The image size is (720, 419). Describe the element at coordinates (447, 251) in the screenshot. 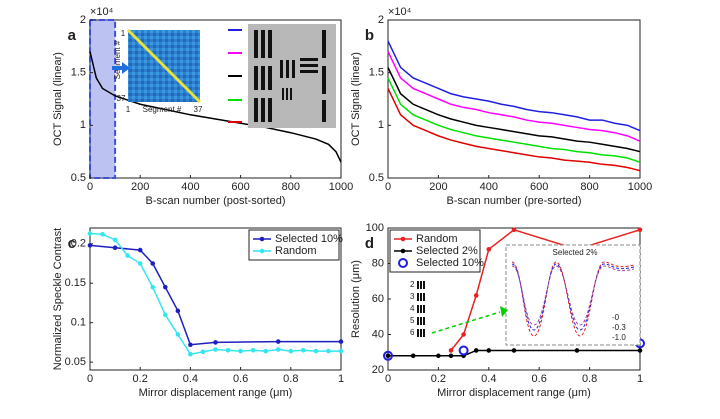

I see `legend-label: Selected 2%` at that location.